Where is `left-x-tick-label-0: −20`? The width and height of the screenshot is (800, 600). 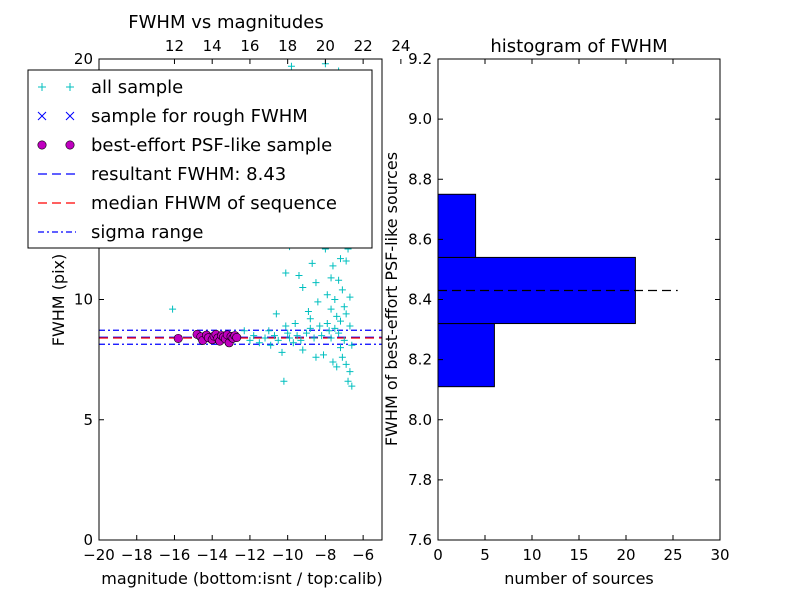 left-x-tick-label-0: −20 is located at coordinates (99, 555).